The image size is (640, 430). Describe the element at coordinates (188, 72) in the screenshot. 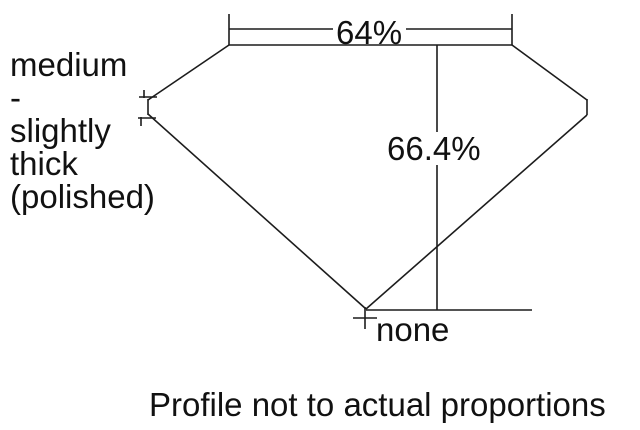

I see `crown-left-line` at that location.